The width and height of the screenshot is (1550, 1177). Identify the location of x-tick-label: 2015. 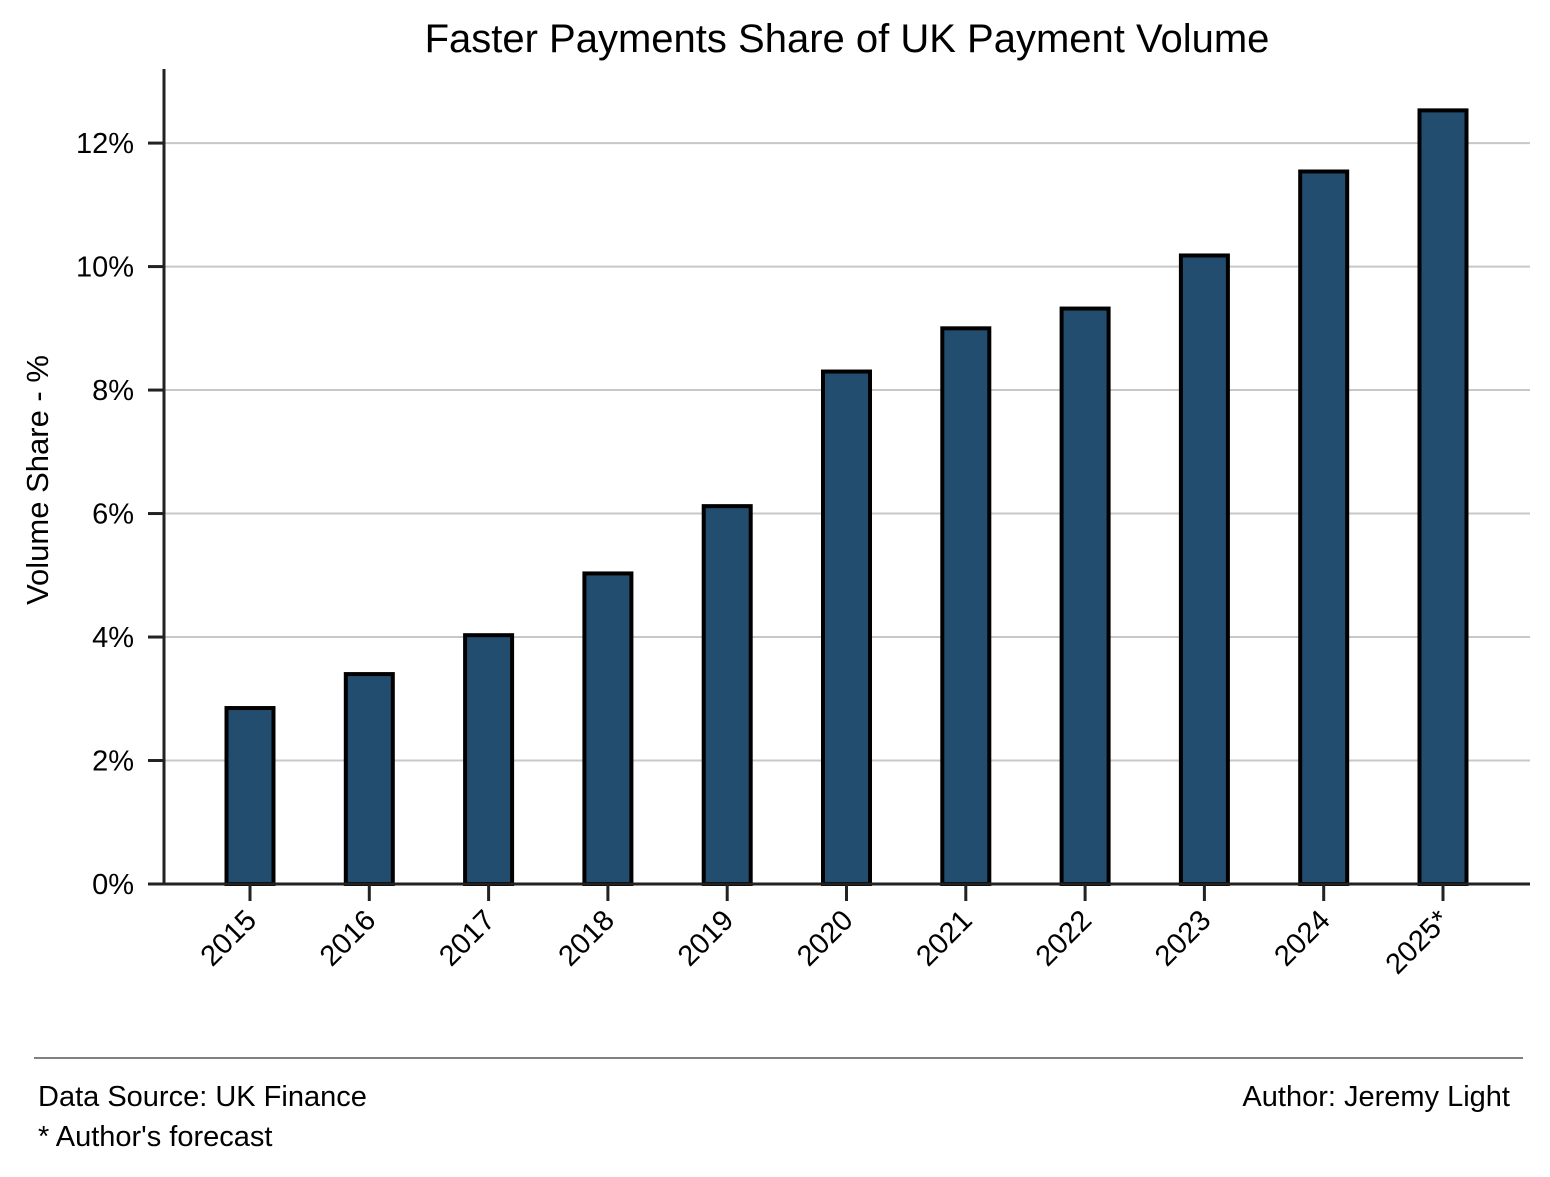
(229, 938).